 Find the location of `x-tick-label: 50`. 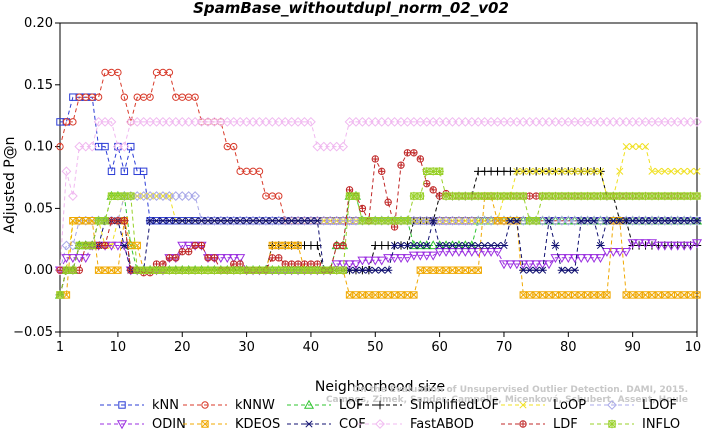

x-tick-label: 50 is located at coordinates (375, 347).